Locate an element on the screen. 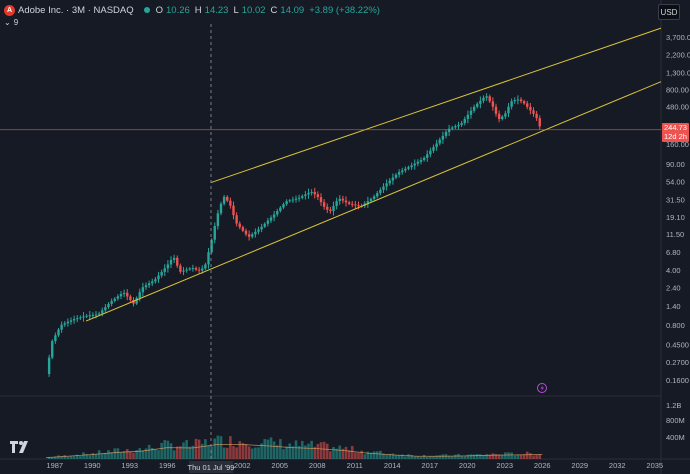 The image size is (690, 474). price-tick-label: 480.00 is located at coordinates (677, 107).